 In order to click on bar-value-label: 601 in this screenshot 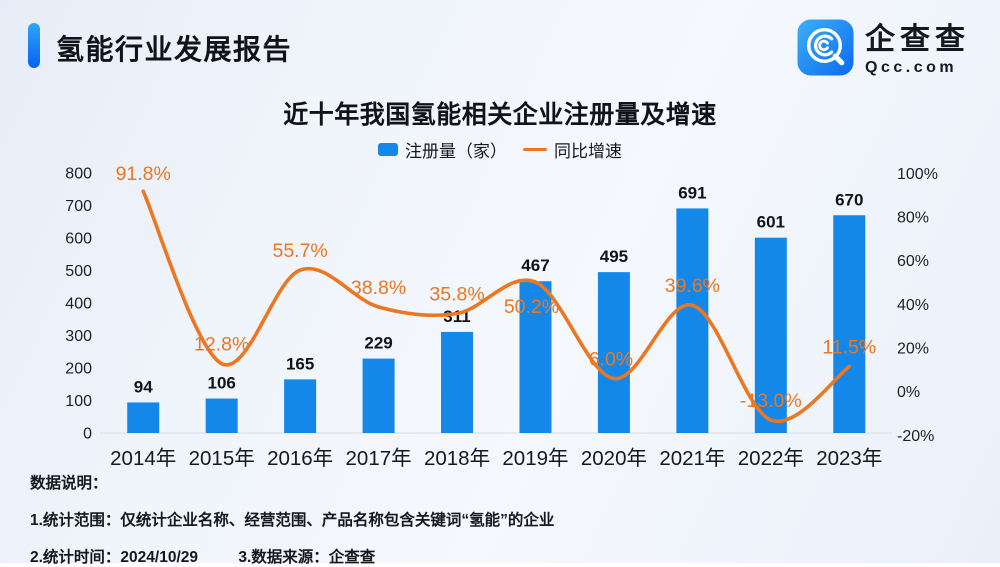, I will do `click(771, 222)`.